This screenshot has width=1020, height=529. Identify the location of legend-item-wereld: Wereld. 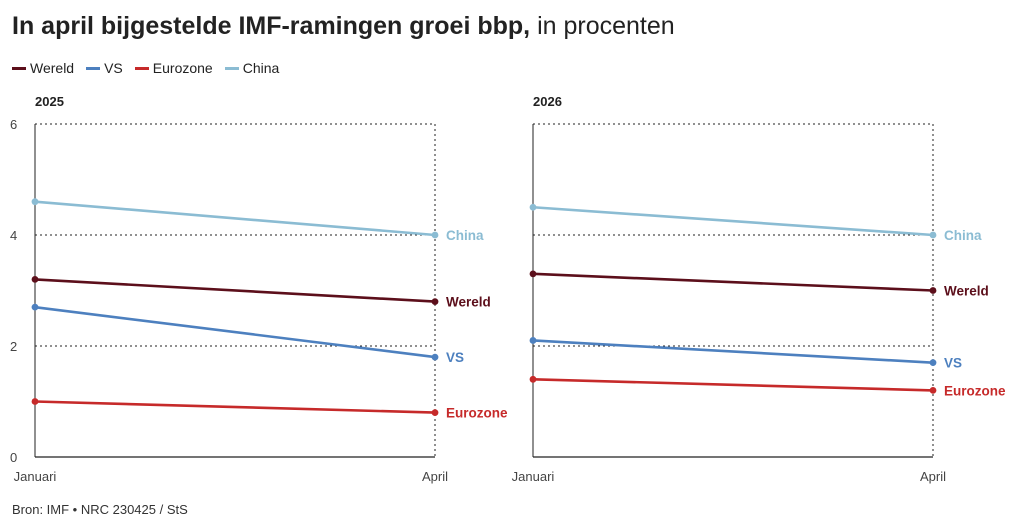
(43, 68).